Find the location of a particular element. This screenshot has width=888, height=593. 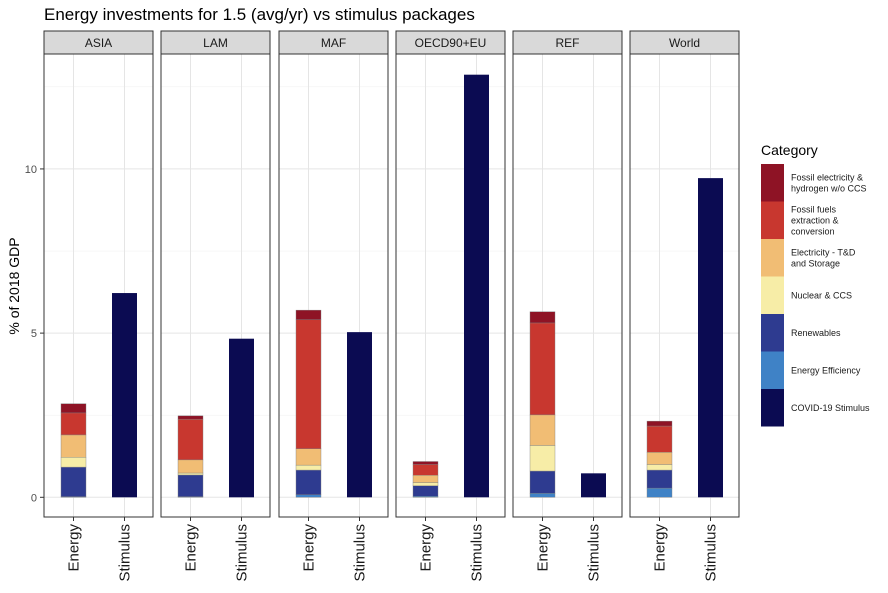

legend-key-nuclear-ccs is located at coordinates (772, 295).